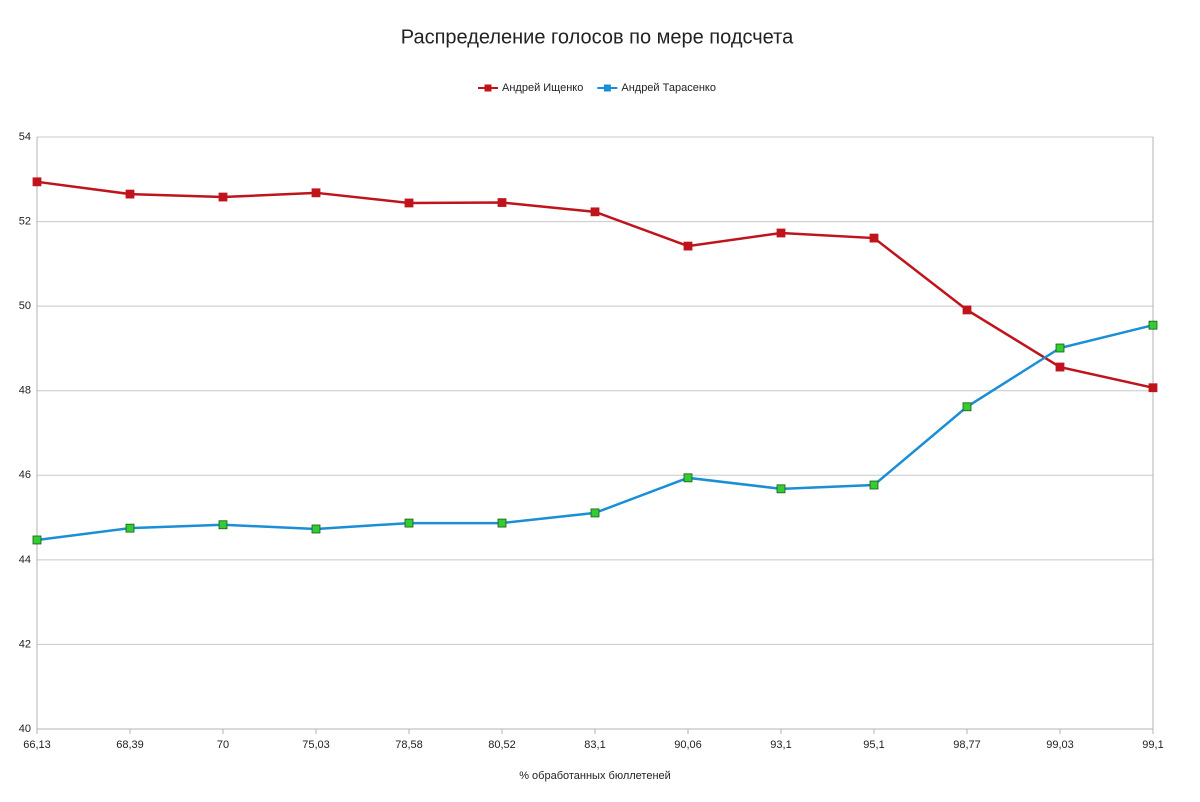 Image resolution: width=1200 pixels, height=802 pixels. I want to click on x-tick-label: 98,77, so click(967, 745).